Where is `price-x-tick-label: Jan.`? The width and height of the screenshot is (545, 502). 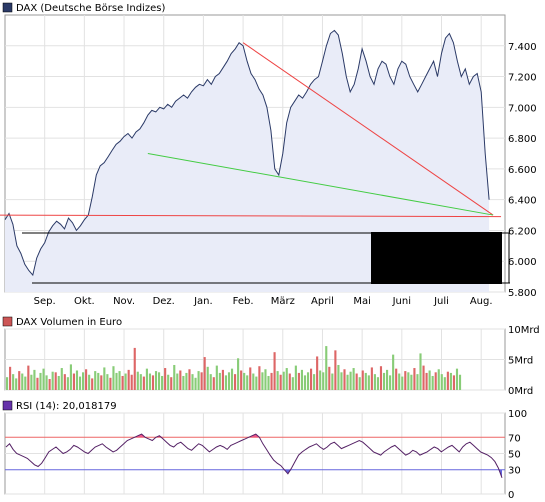
price-x-tick-label: Jan. is located at coordinates (203, 301).